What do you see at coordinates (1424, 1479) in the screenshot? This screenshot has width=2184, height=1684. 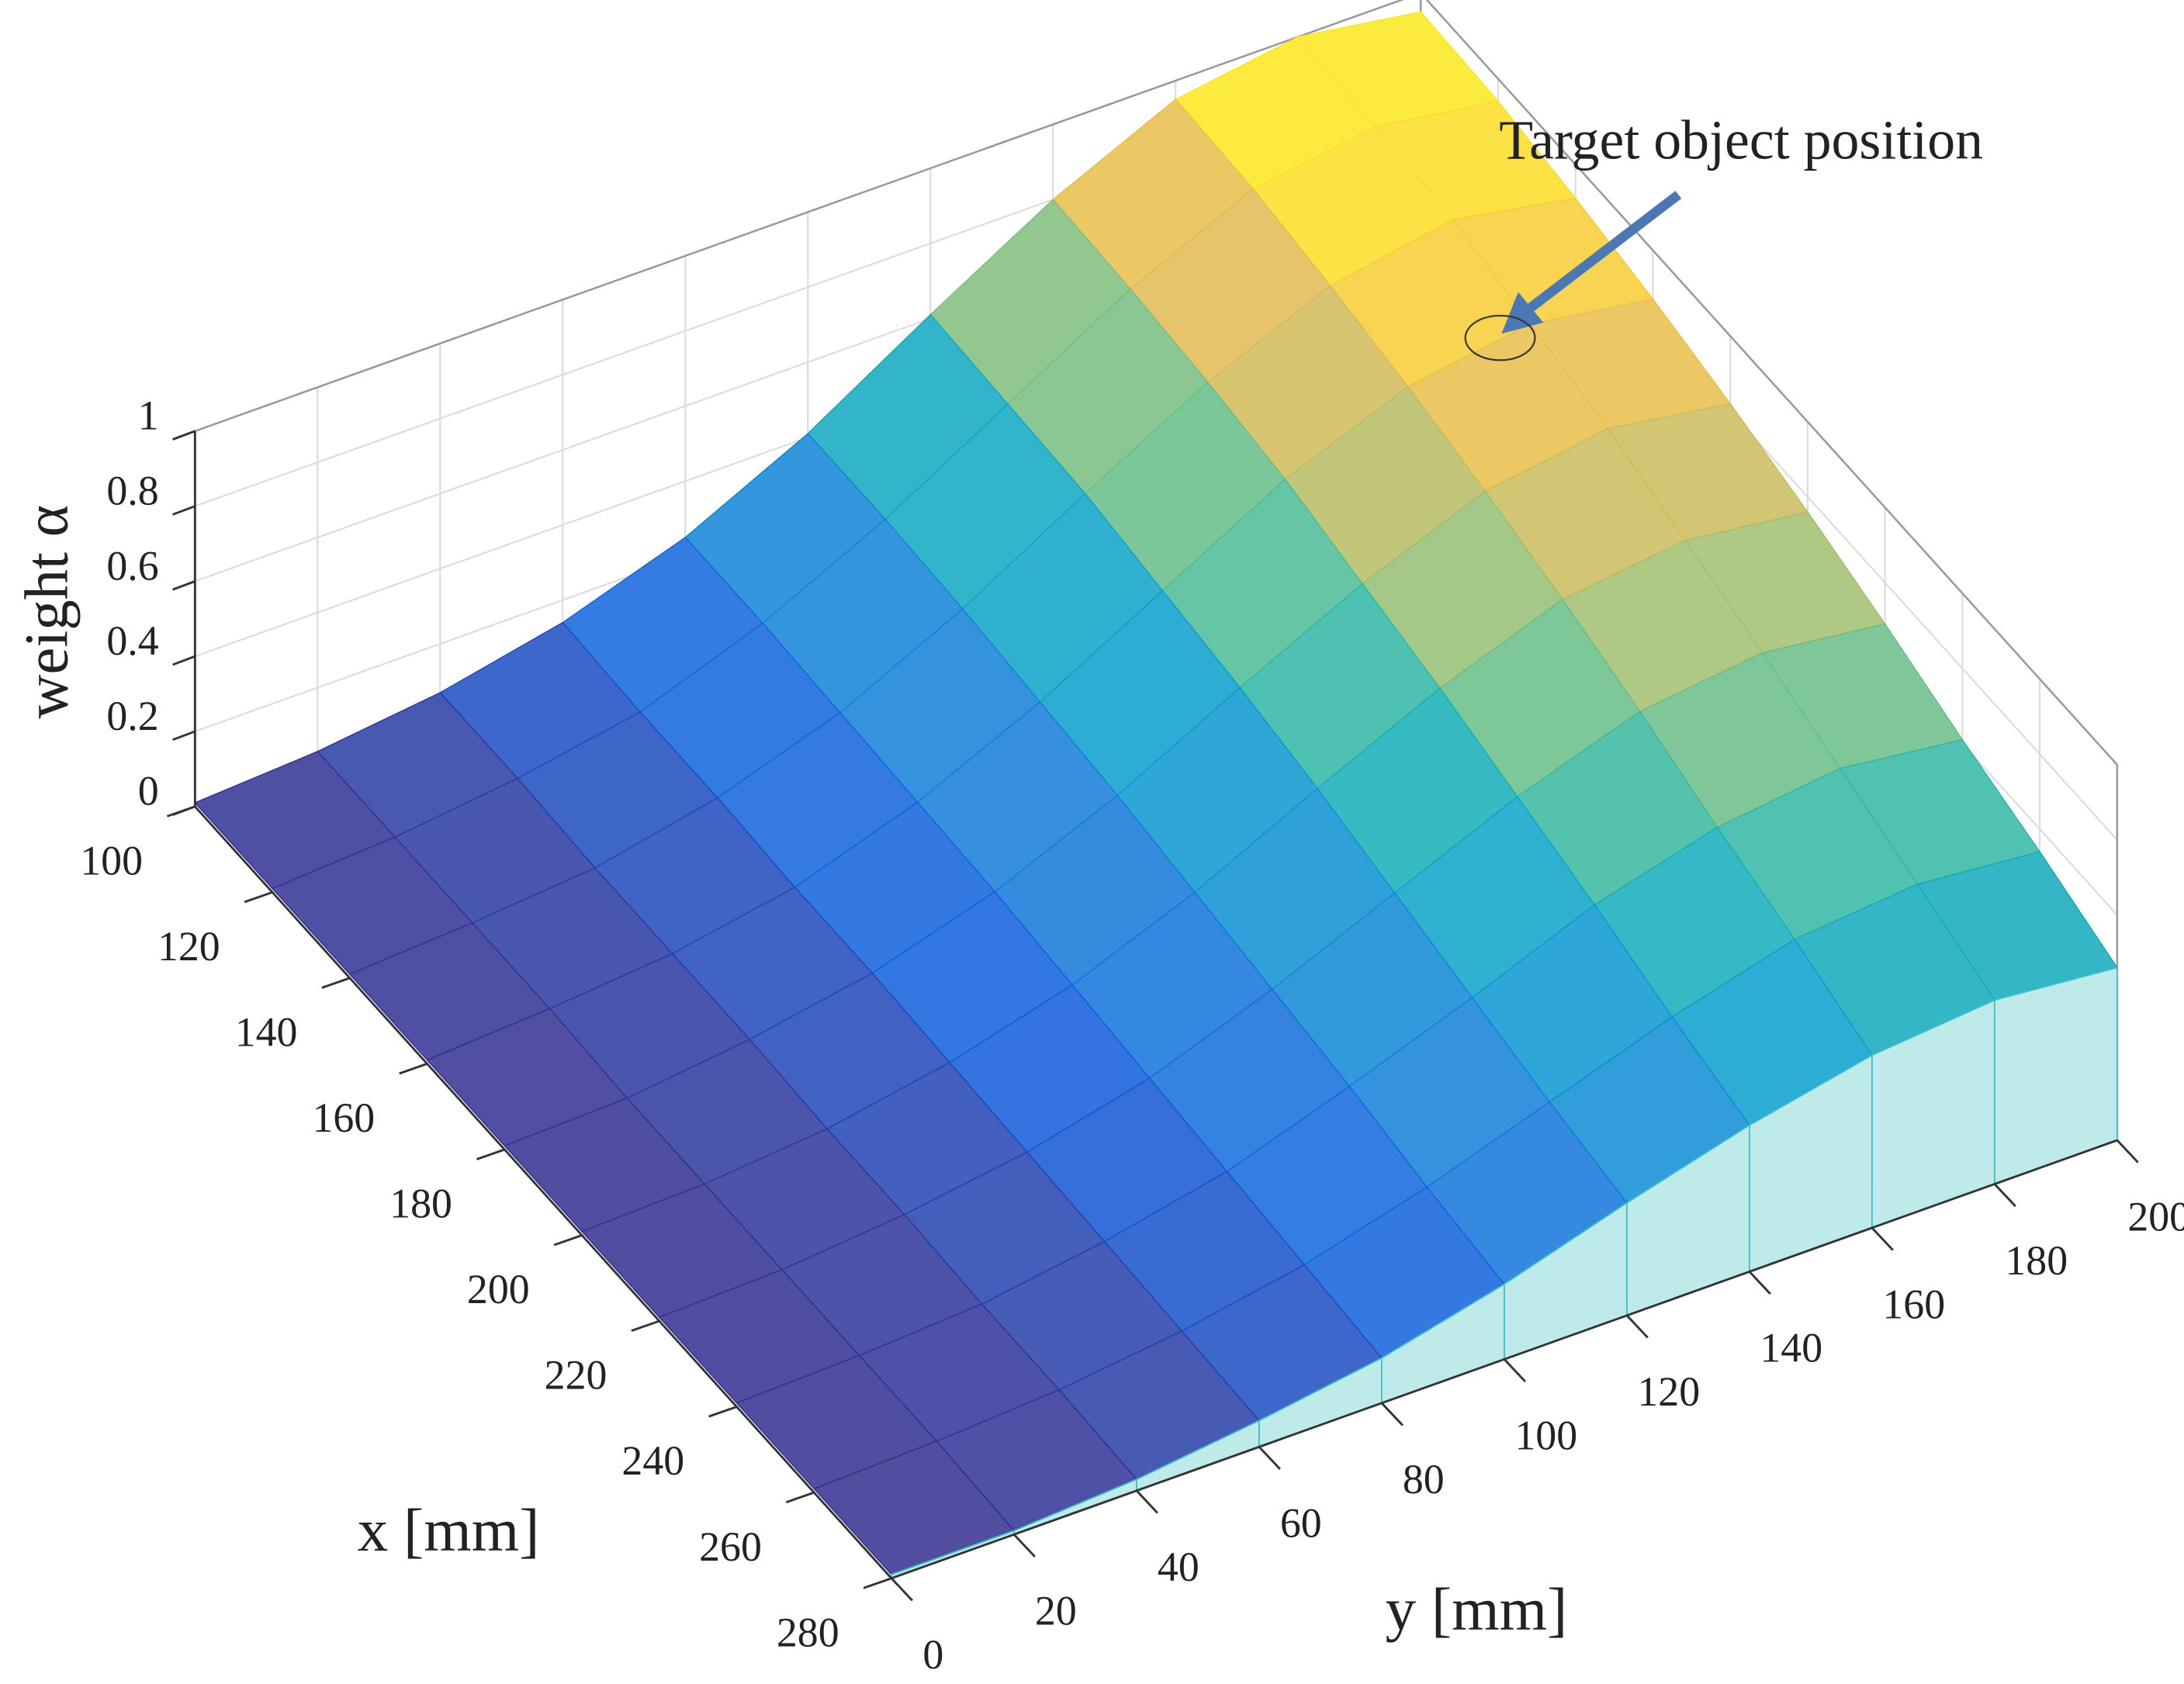 I see `y-tick-label: 80` at bounding box center [1424, 1479].